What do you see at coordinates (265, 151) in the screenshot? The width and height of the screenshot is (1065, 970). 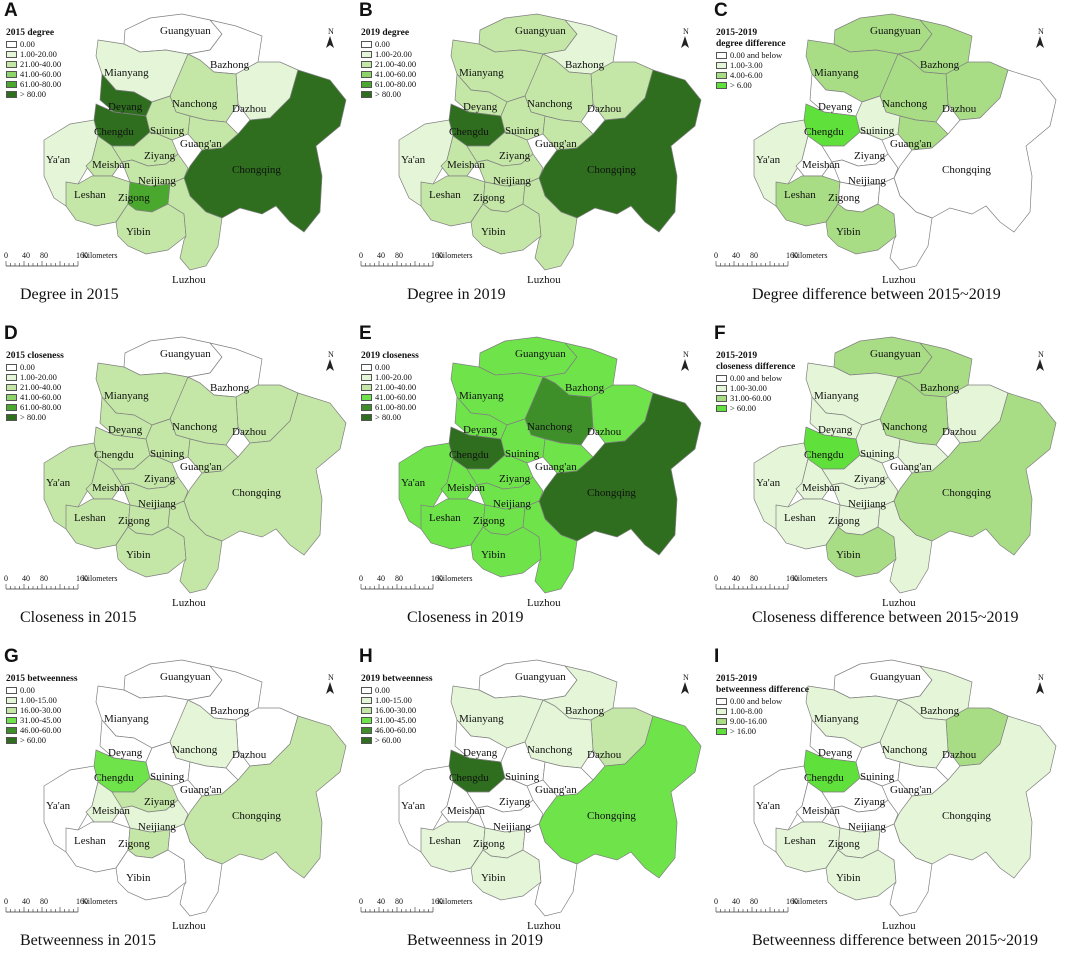 I see `region-chongqing` at bounding box center [265, 151].